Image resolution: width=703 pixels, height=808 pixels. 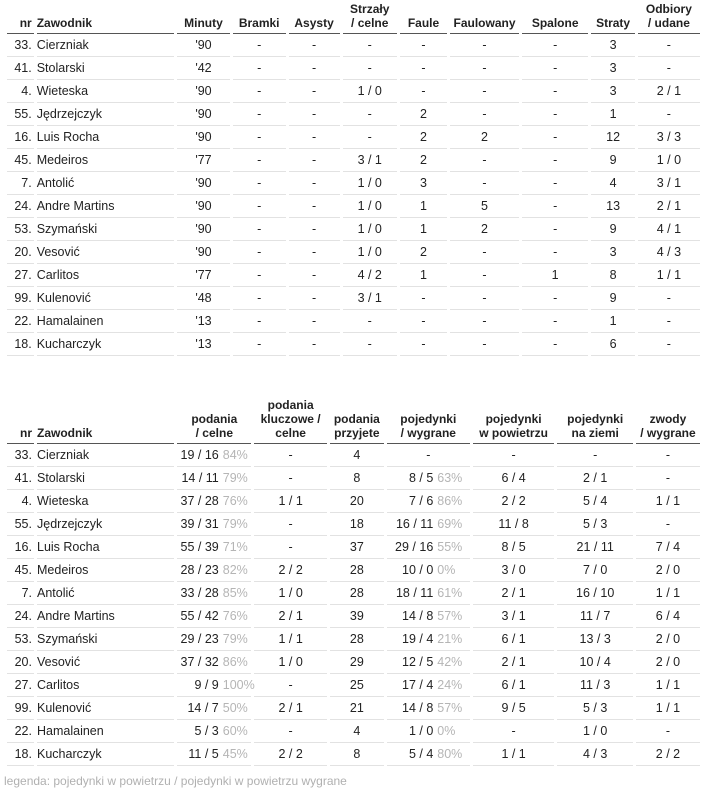 I want to click on stat-cell: 12, so click(x=613, y=137).